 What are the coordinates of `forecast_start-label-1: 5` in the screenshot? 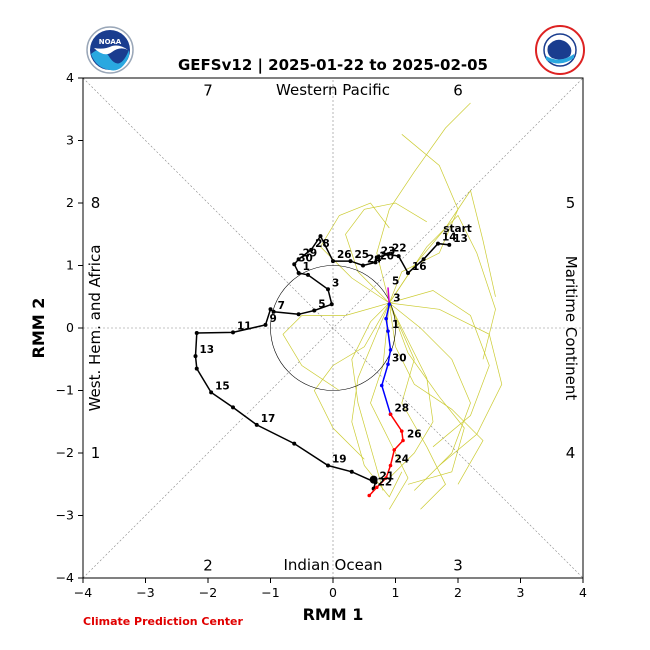 It's located at (395, 281).